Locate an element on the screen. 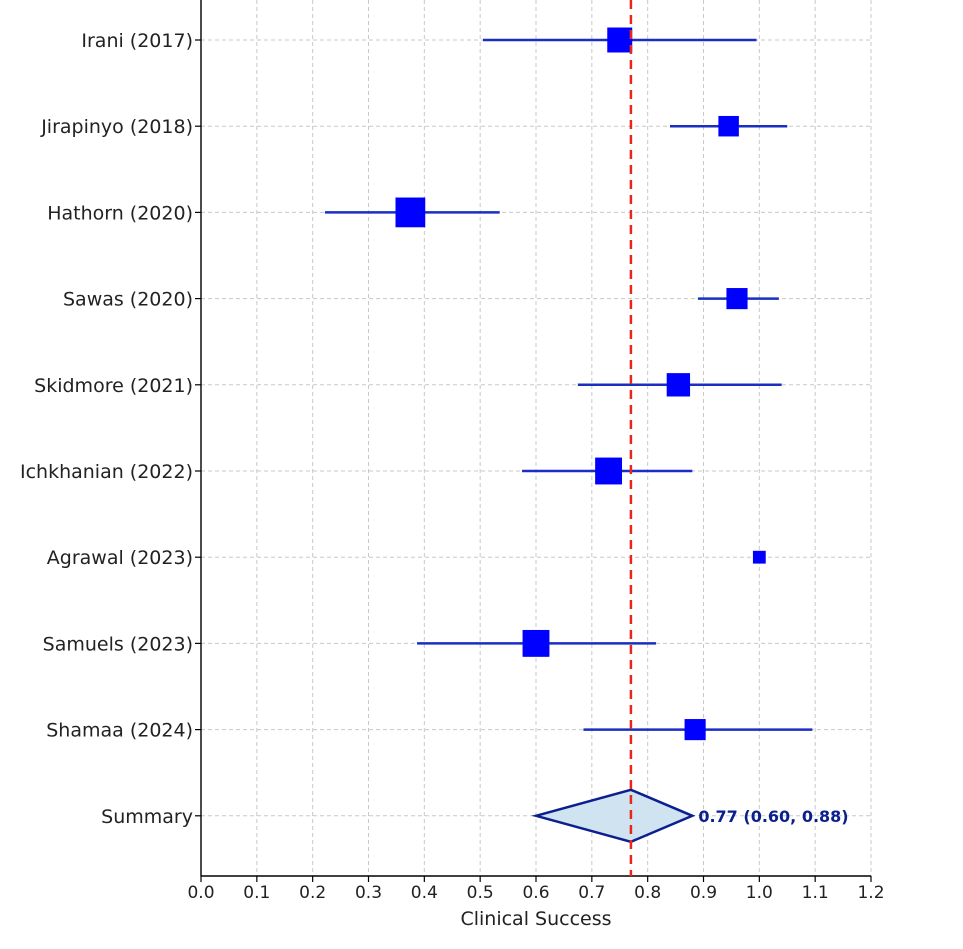 Image resolution: width=963 pixels, height=949 pixels. y-tick-label: Samuels (2023) is located at coordinates (118, 644).